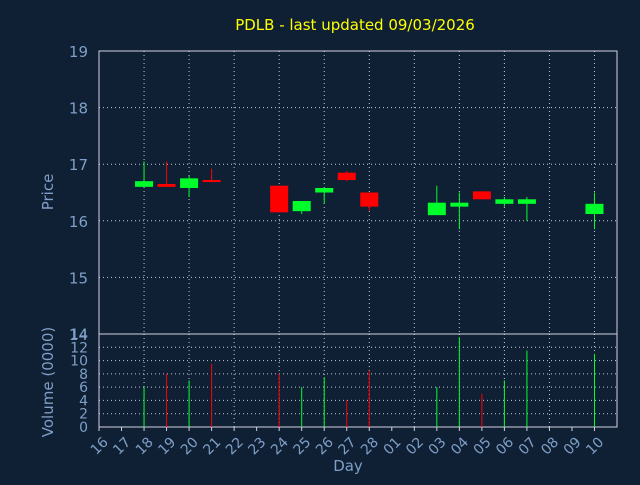  Describe the element at coordinates (83, 401) in the screenshot. I see `volume-tick-label: 4` at that location.